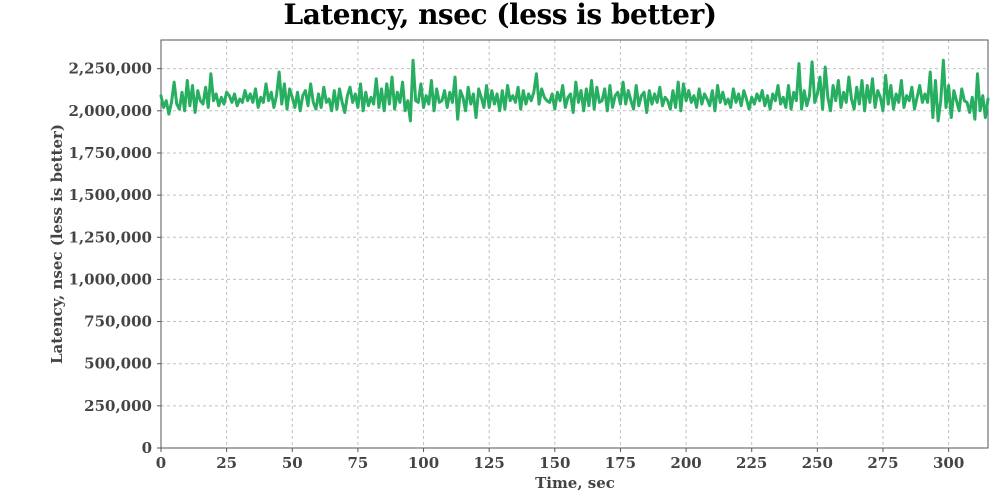 This screenshot has width=1000, height=500. I want to click on x-tick-label: 0, so click(161, 463).